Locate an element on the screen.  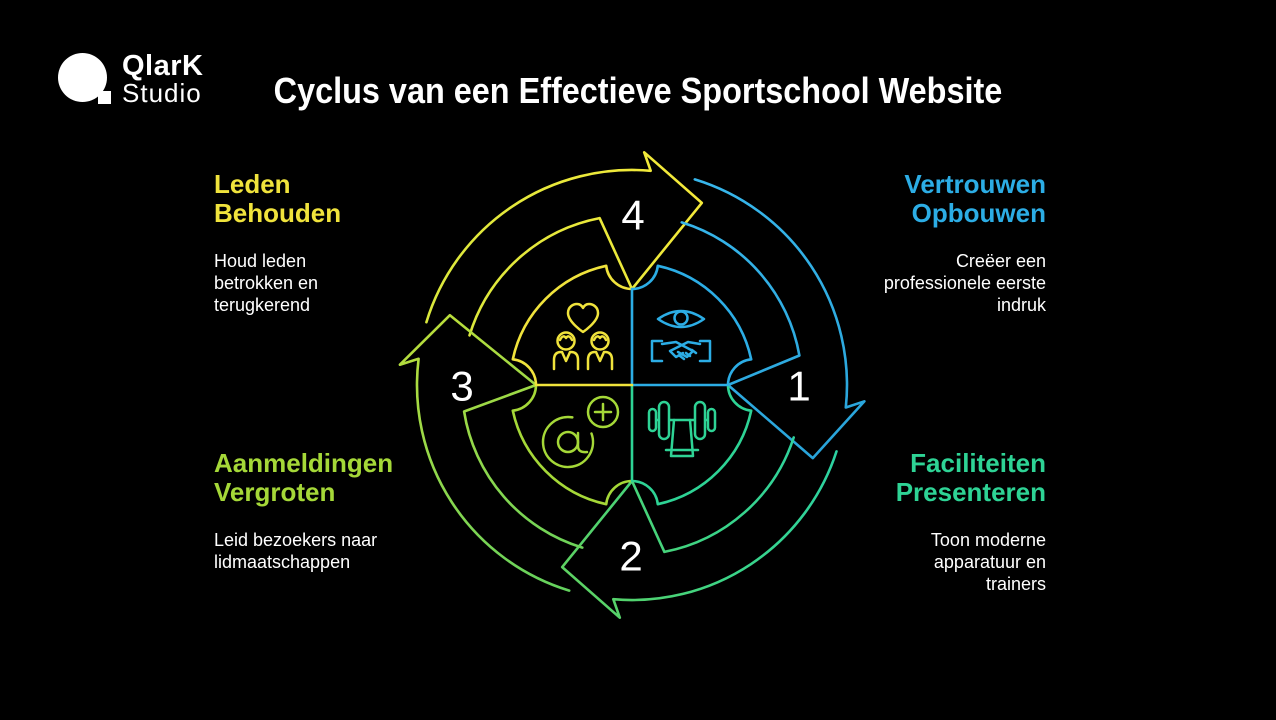
step-heading: Faciliteiten Presenteren is located at coordinates (970, 477).